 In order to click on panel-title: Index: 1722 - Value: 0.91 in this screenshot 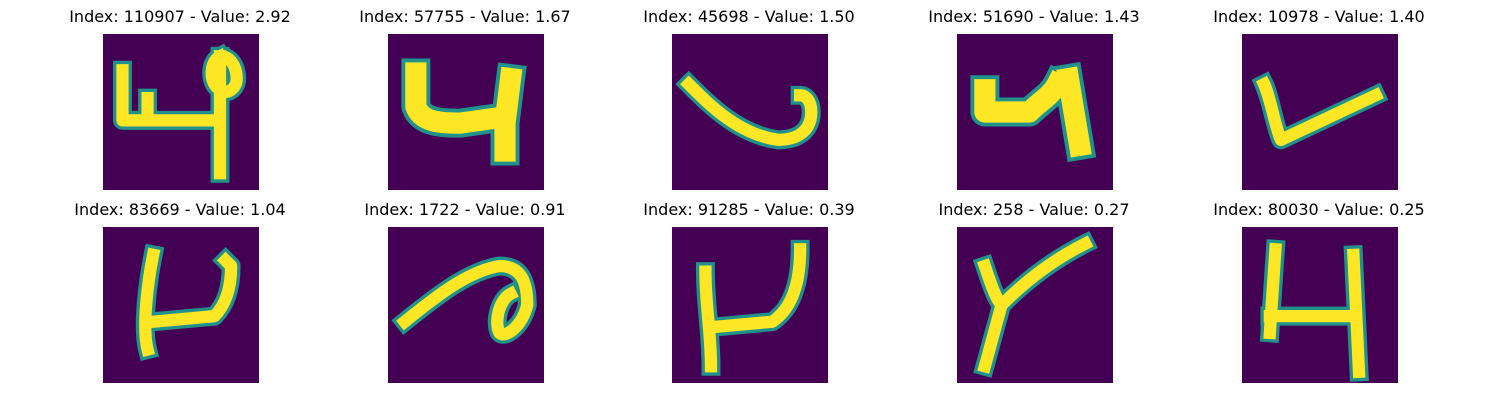, I will do `click(465, 209)`.